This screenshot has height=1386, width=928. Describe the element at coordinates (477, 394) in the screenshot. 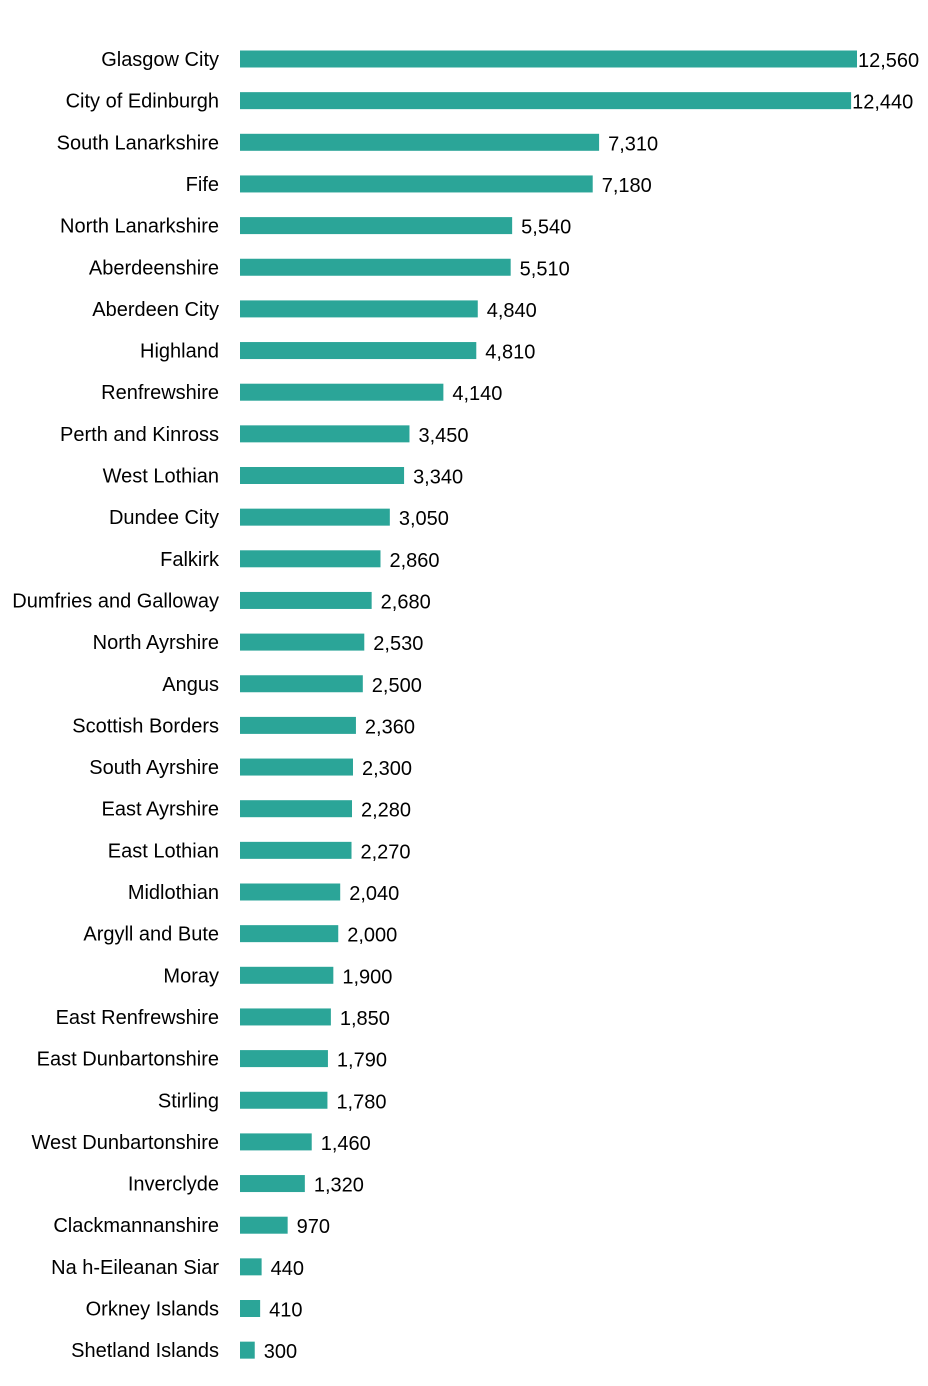

I see `value-label: 4,140` at that location.